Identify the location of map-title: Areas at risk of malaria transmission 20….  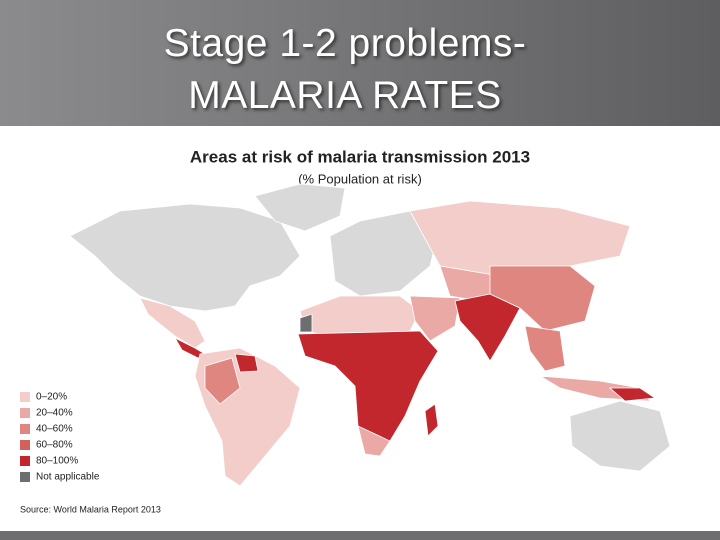
(360, 156).